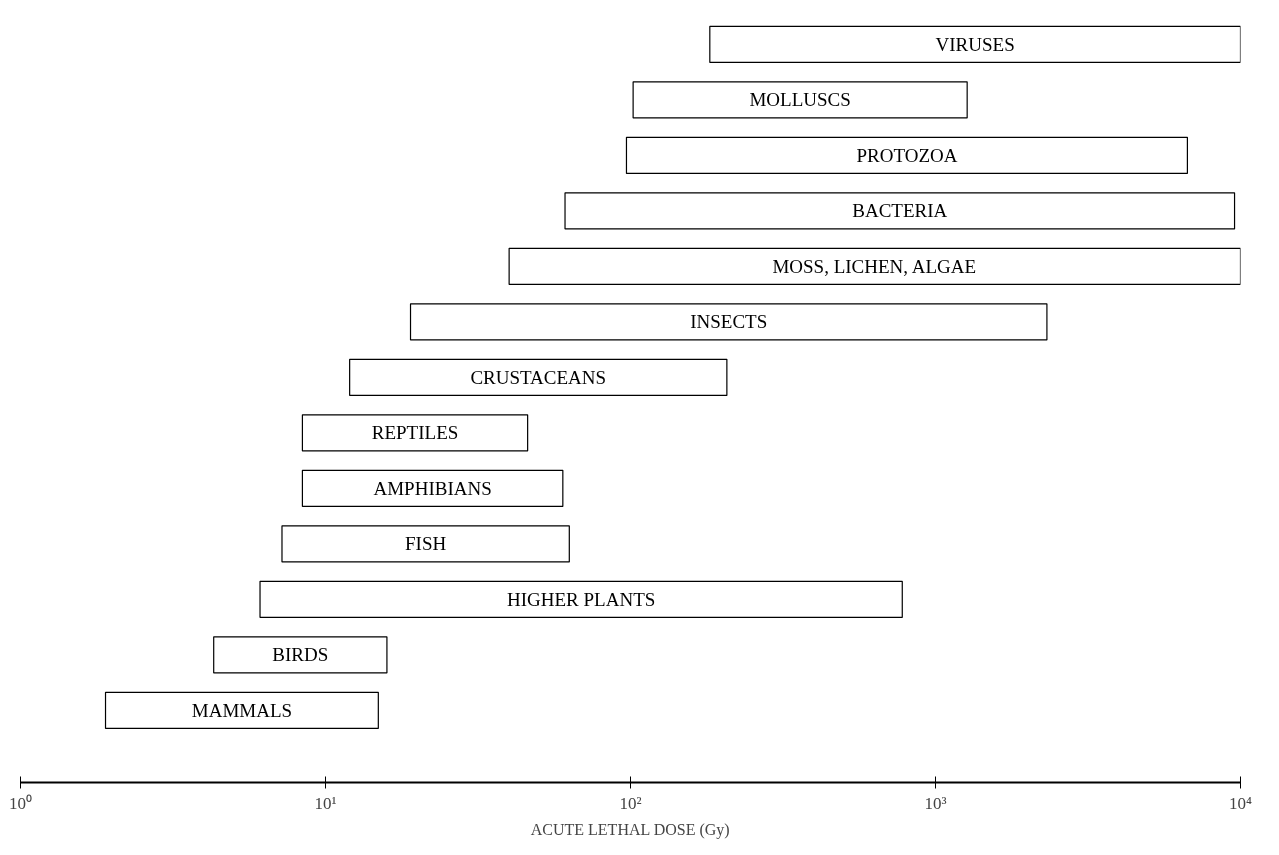 The height and width of the screenshot is (855, 1279). I want to click on x-tick-label: 10³, so click(935, 803).